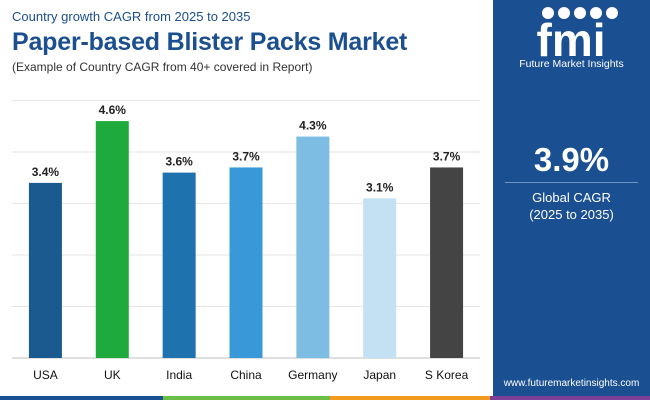 This screenshot has height=400, width=650. I want to click on data-label: 4.6%, so click(113, 110).